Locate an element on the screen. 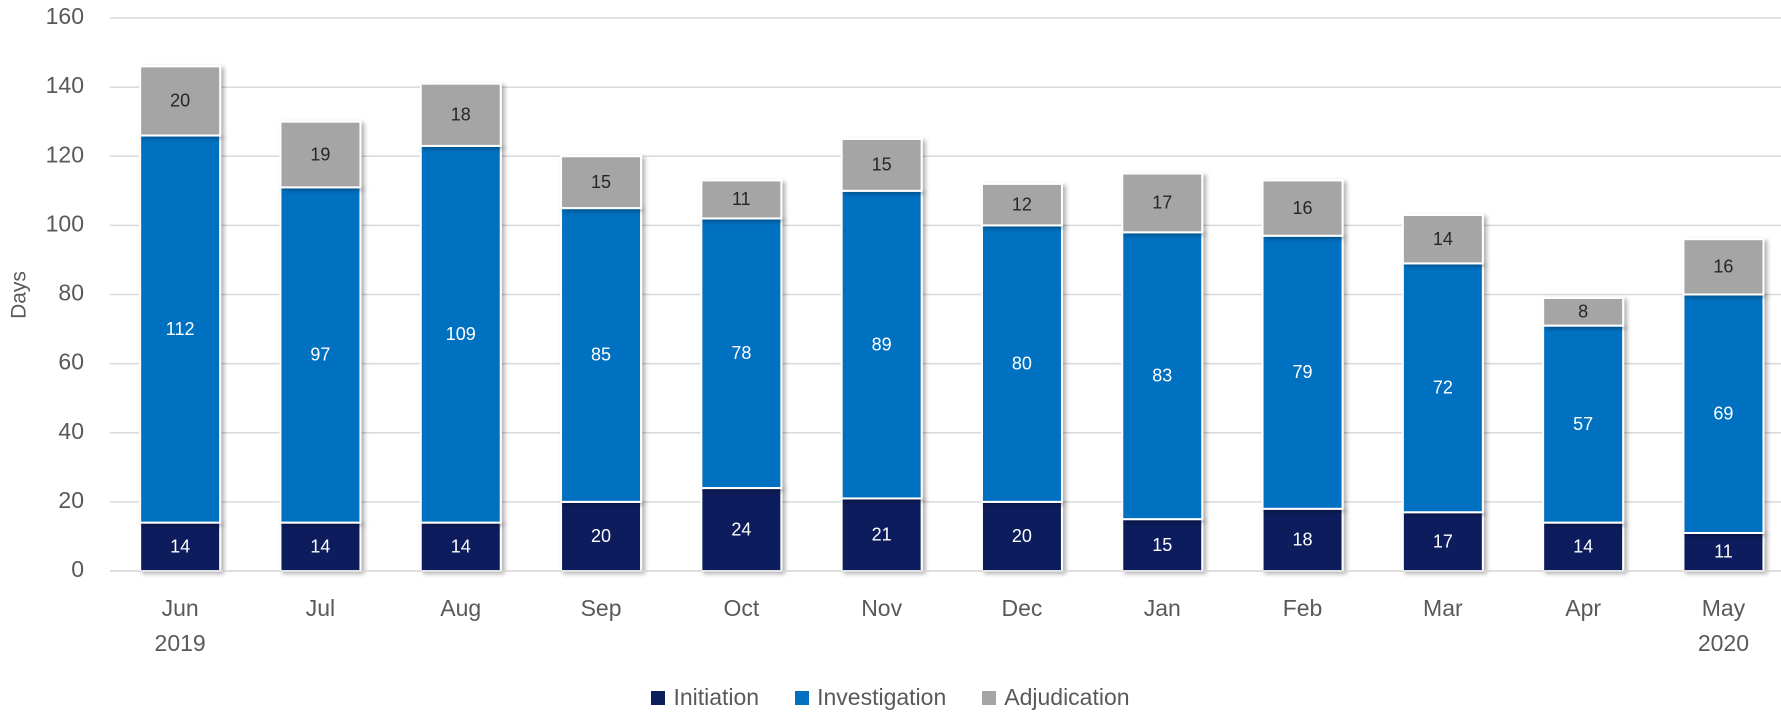 The image size is (1781, 713). data-label: 109 is located at coordinates (461, 334).